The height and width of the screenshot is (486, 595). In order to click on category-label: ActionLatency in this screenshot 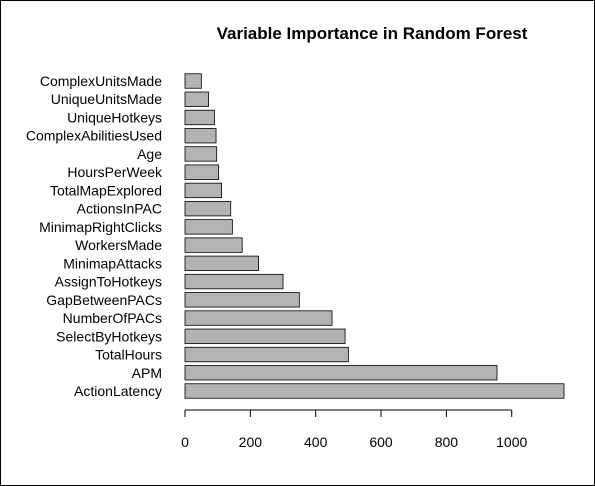, I will do `click(118, 391)`.